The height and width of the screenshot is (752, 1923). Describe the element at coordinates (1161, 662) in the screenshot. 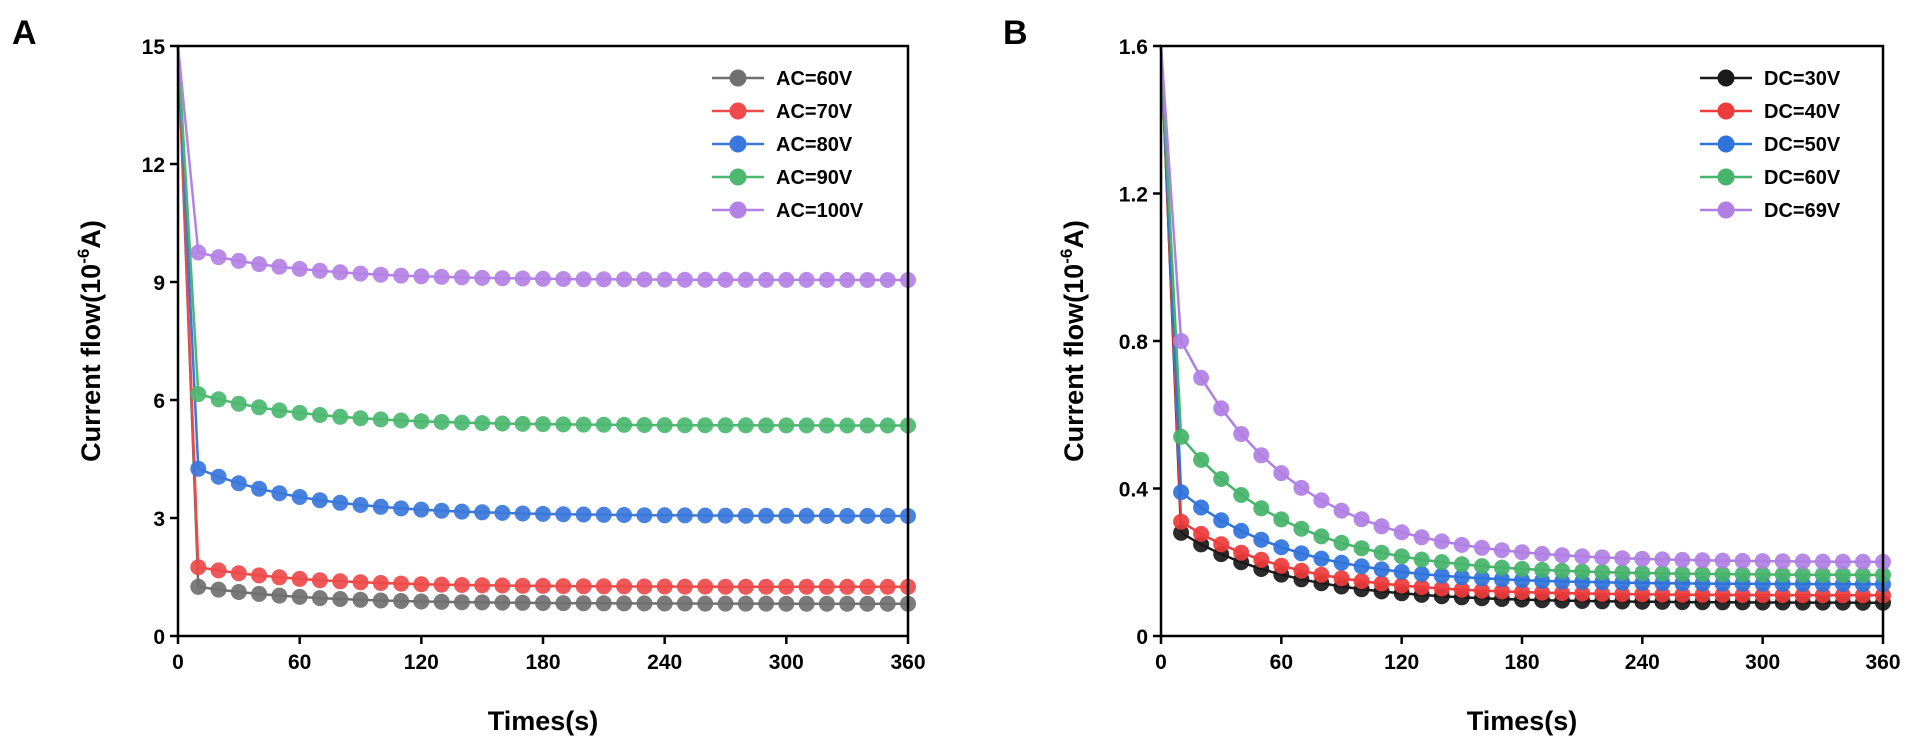

I see `x-tick-label: 0` at that location.